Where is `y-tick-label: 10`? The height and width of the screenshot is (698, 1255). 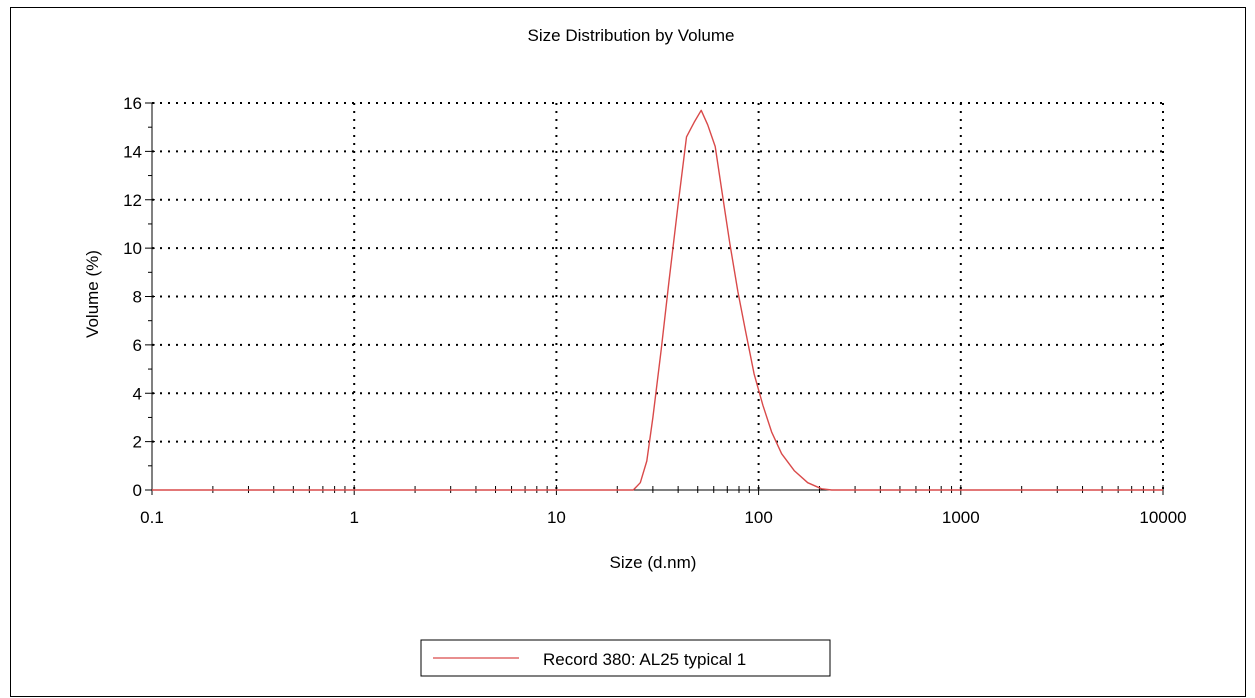
y-tick-label: 10 is located at coordinates (132, 248).